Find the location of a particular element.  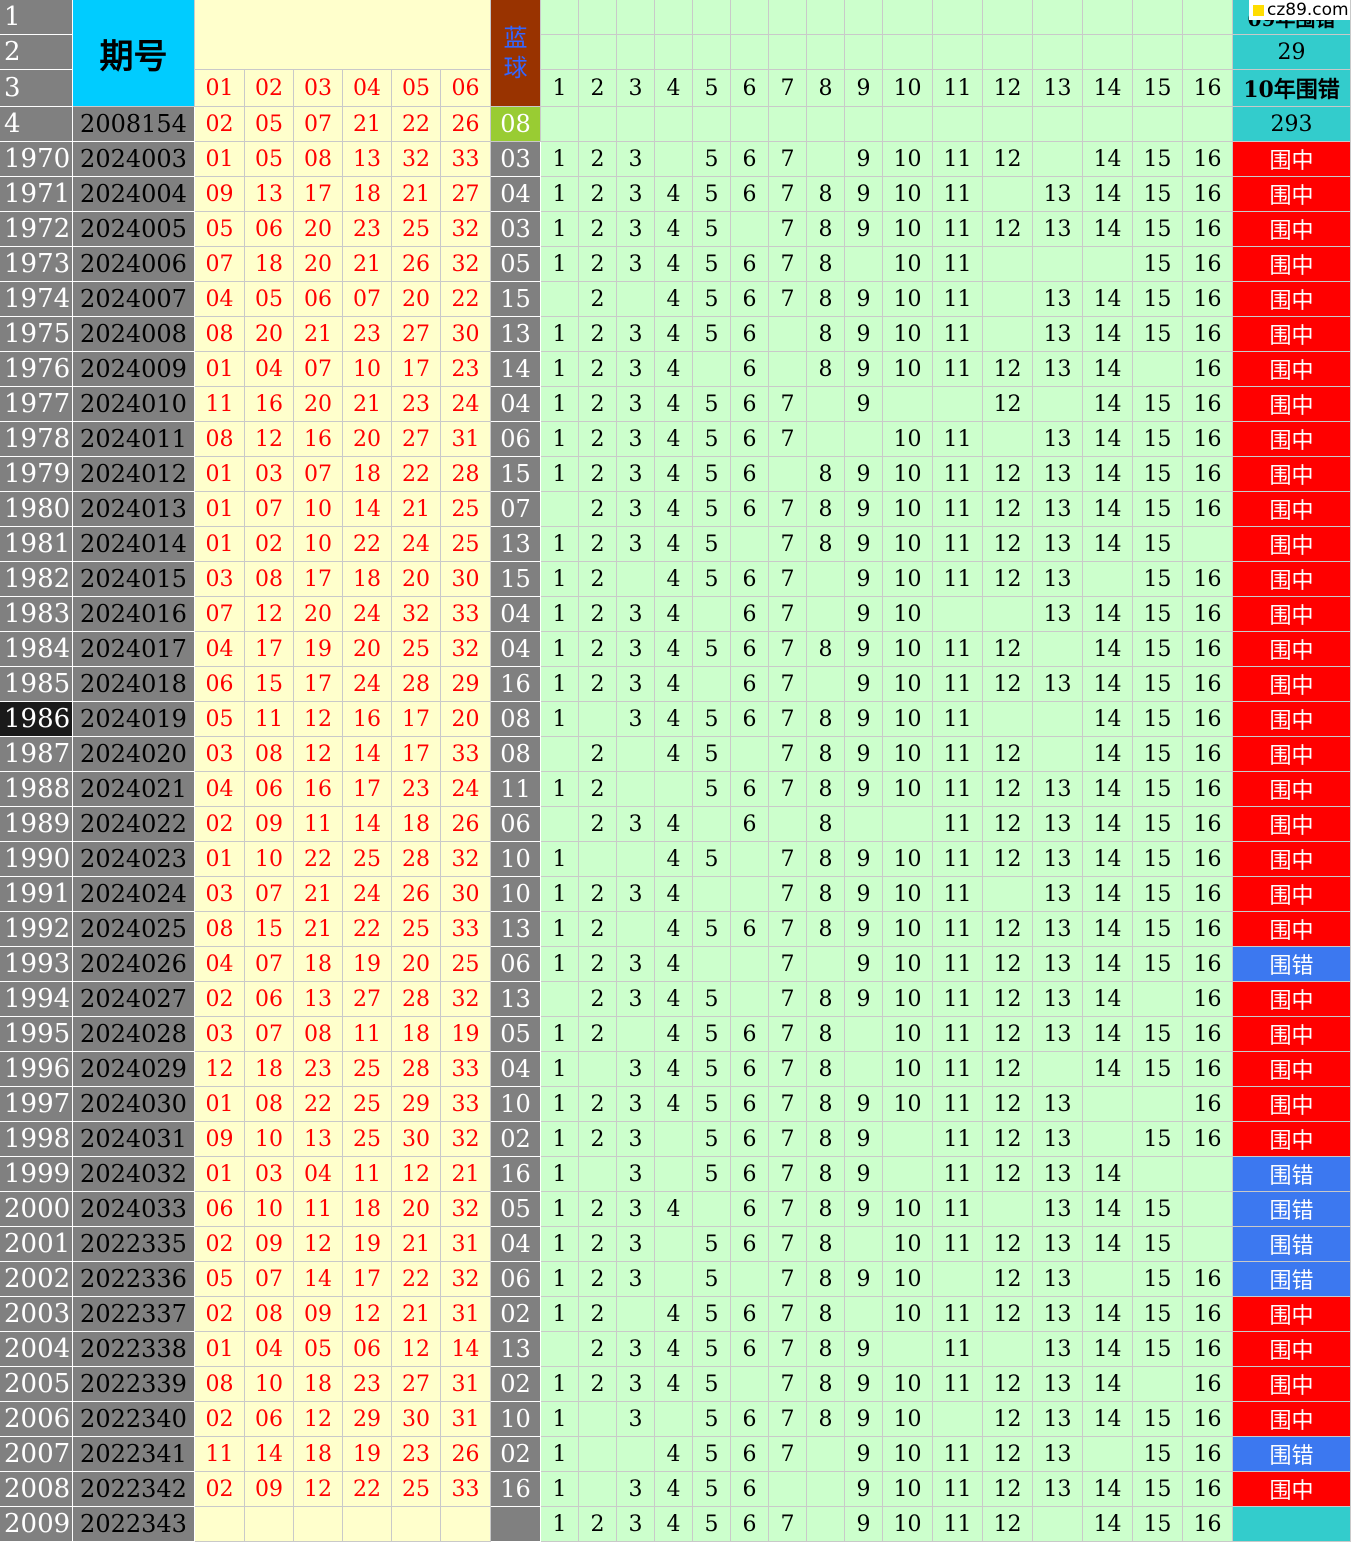

row-number: 4 is located at coordinates (36, 124).